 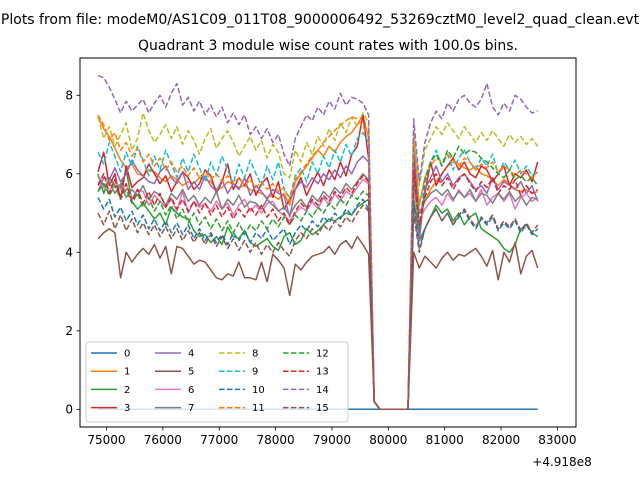 What do you see at coordinates (388, 440) in the screenshot?
I see `x-tick-label: 80000` at bounding box center [388, 440].